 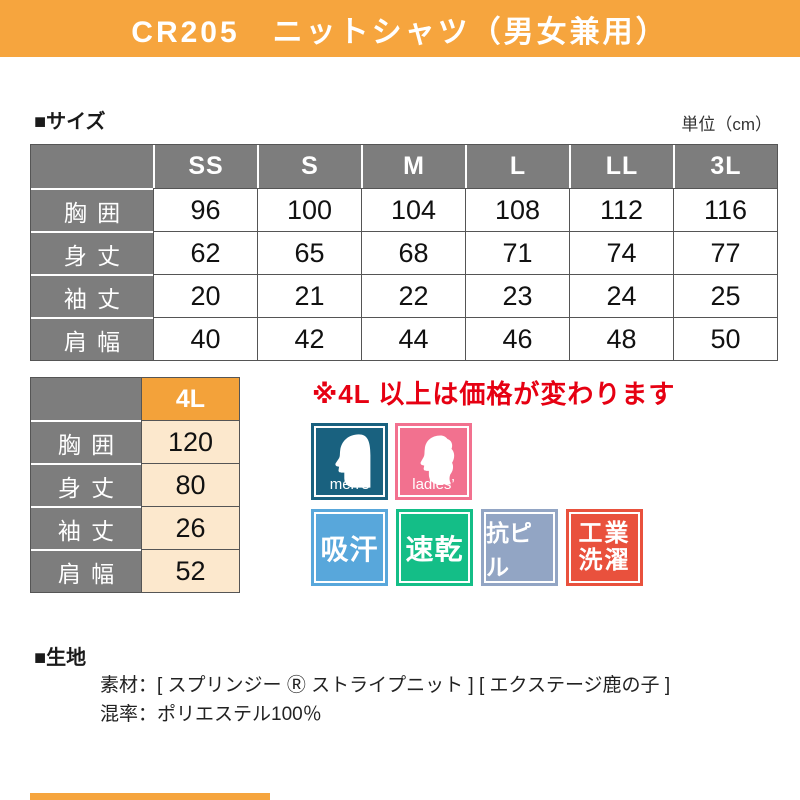 I want to click on size-value-4l: 26, so click(x=190, y=527).